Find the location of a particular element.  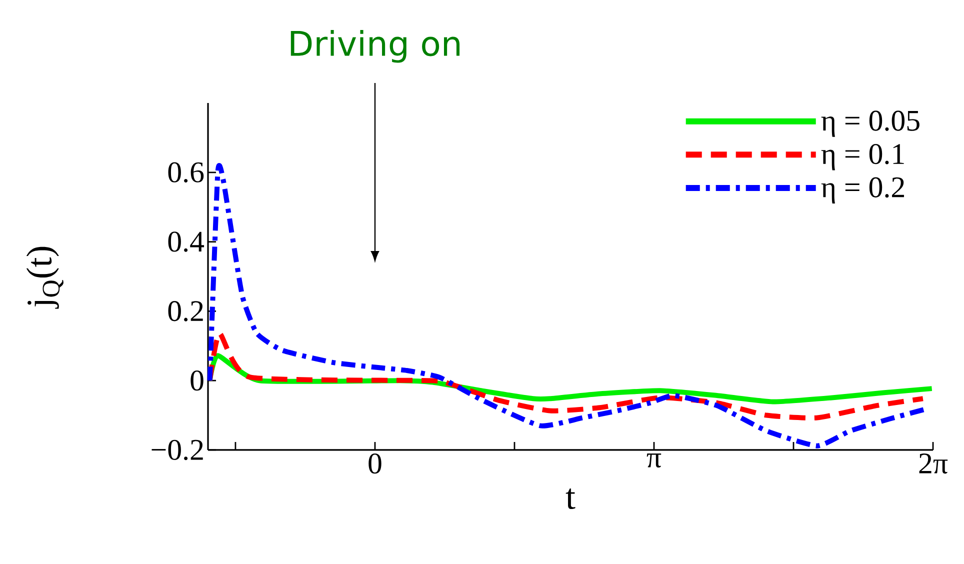

x-tick-label: π is located at coordinates (654, 461).